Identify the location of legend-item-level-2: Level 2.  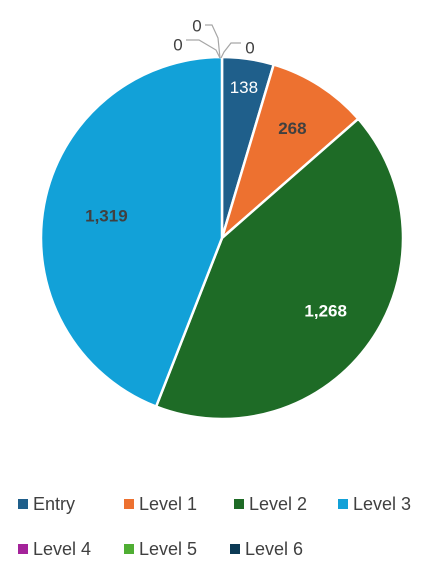
(270, 504).